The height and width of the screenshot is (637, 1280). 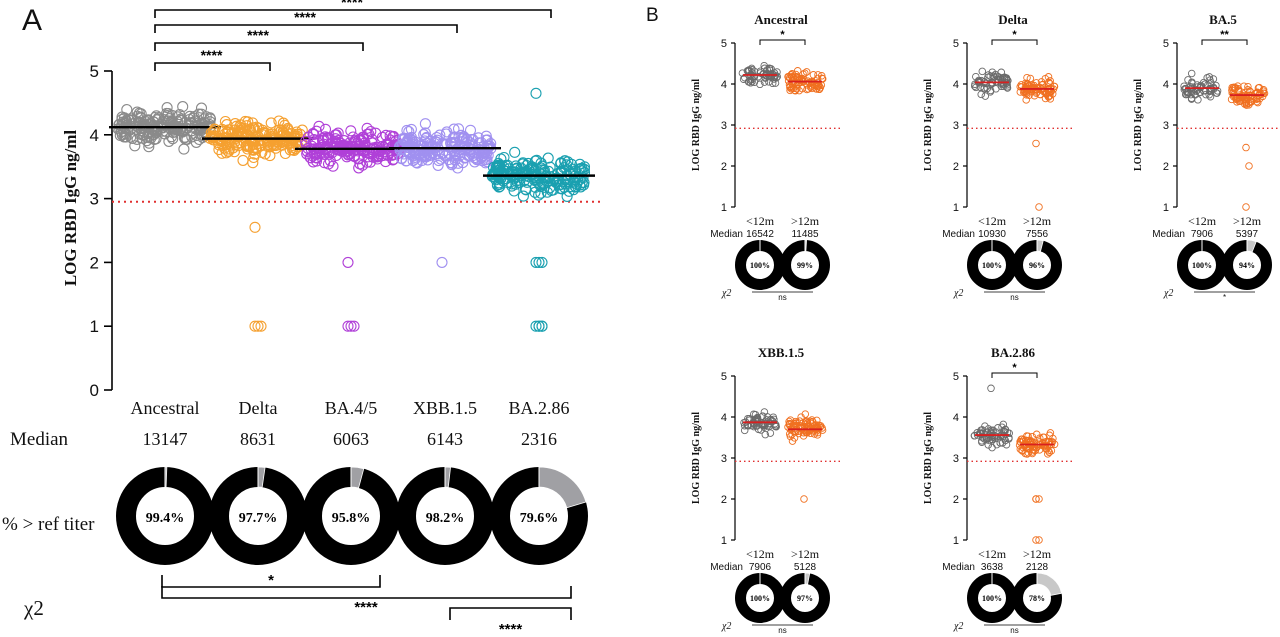 I want to click on chi2-label: ****, so click(x=366, y=607).